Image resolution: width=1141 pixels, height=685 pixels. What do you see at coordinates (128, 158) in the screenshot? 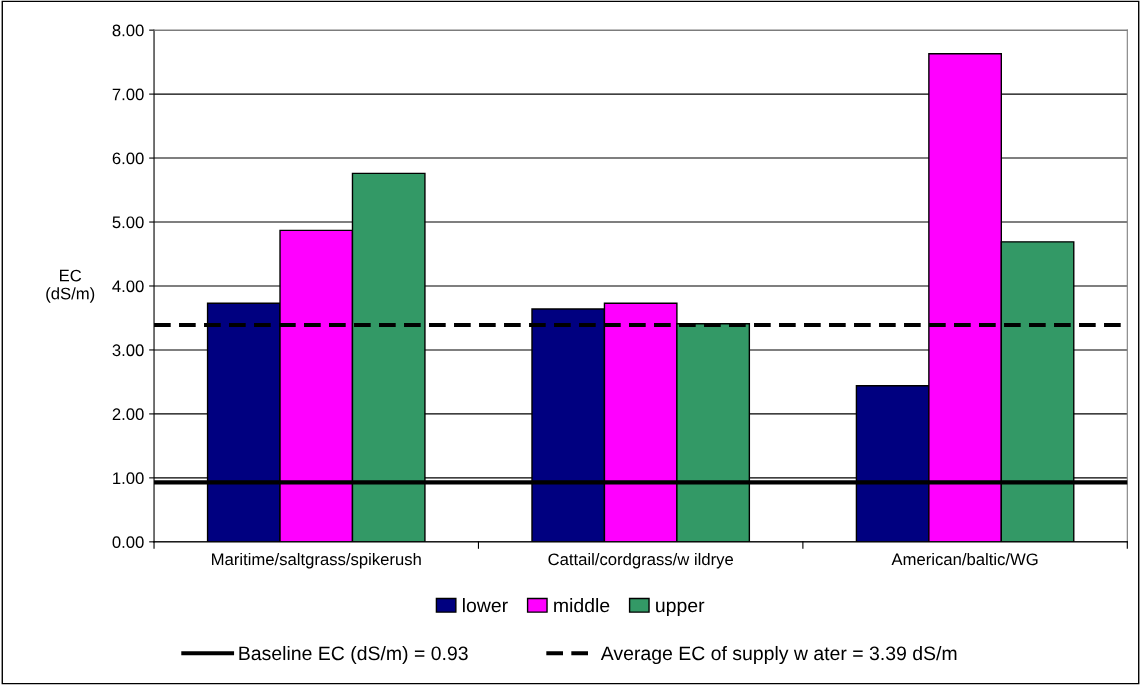
I see `y-tick-label: 6.00` at bounding box center [128, 158].